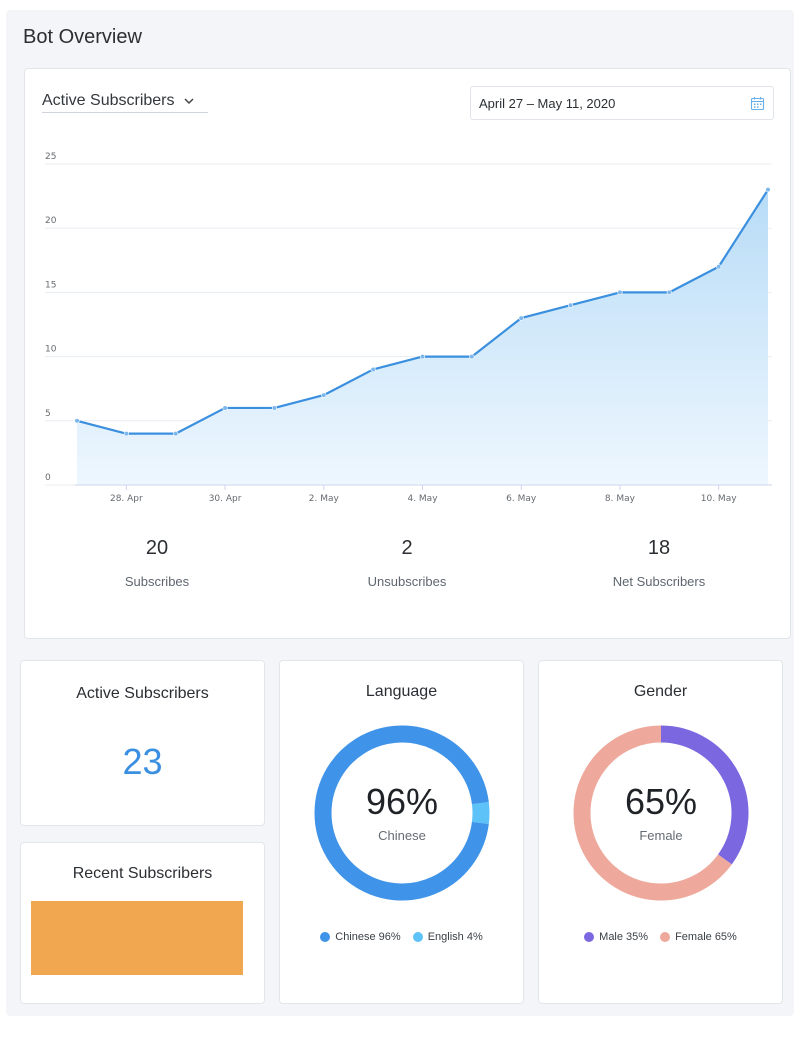 The image size is (798, 1040). What do you see at coordinates (719, 499) in the screenshot?
I see `x-tick-label: 10. May` at bounding box center [719, 499].